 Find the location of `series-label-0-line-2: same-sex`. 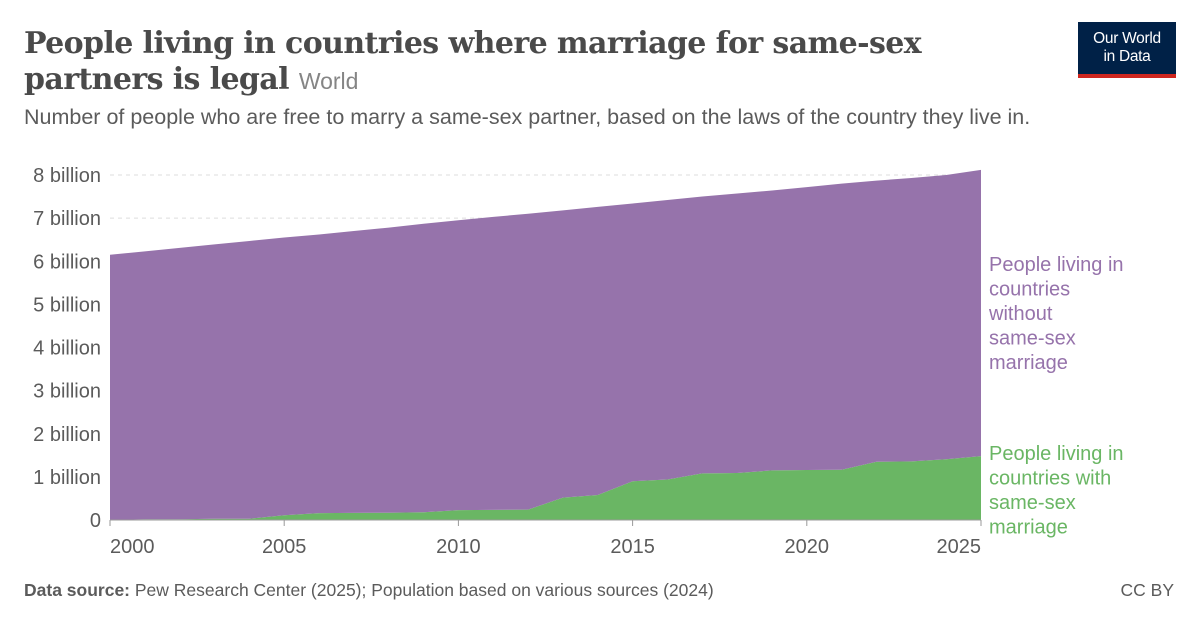

series-label-0-line-2: same-sex is located at coordinates (1032, 503).